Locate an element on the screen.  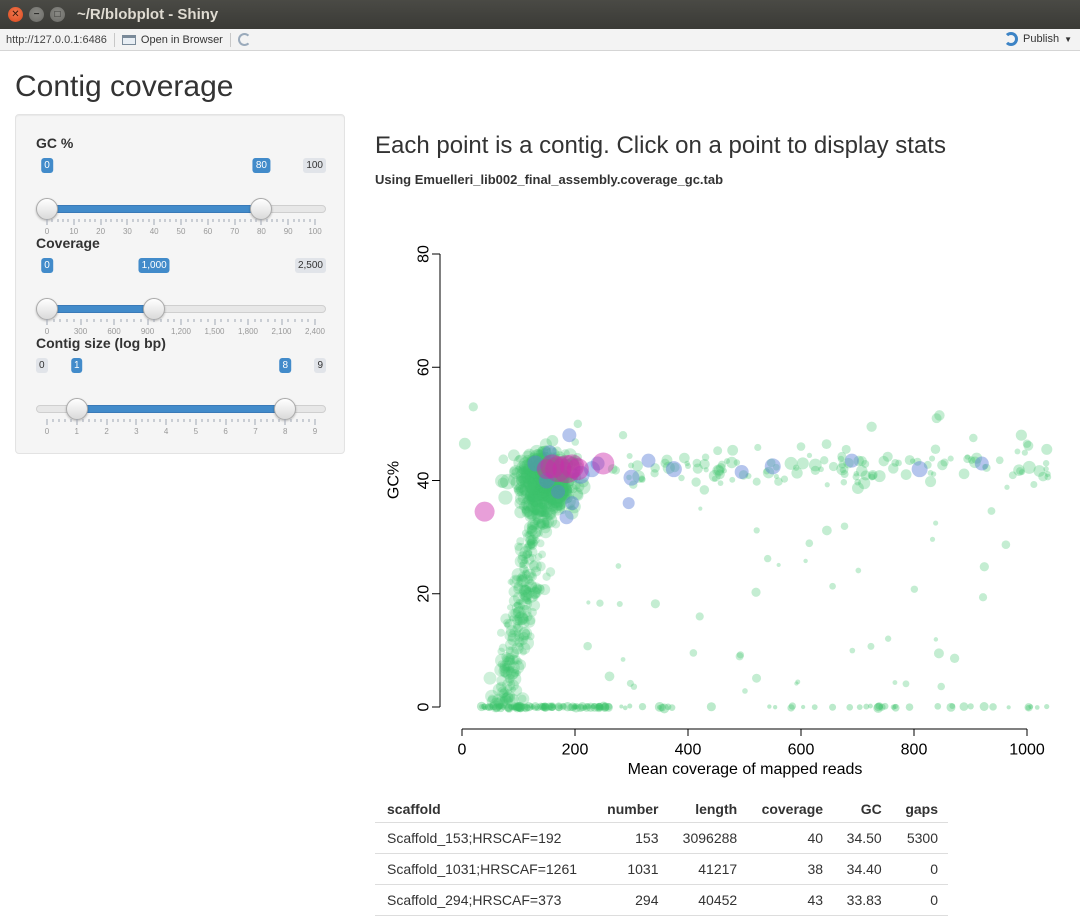
gc-slider: GC % 100 0 80 0 10 20 30 40 50 60 70 80 90 100 is located at coordinates (181, 185).